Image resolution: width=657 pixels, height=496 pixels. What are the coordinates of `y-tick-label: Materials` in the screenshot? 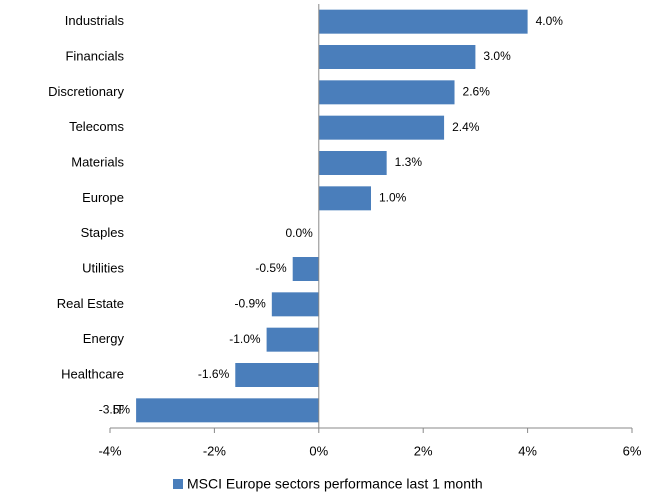 It's located at (97, 161).